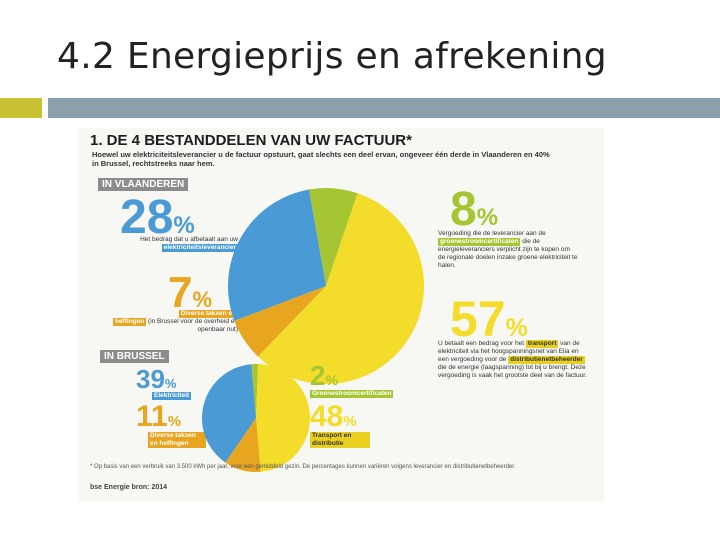 The height and width of the screenshot is (540, 720). What do you see at coordinates (143, 184) in the screenshot?
I see `region-tag-flanders: IN VLAANDEREN` at bounding box center [143, 184].